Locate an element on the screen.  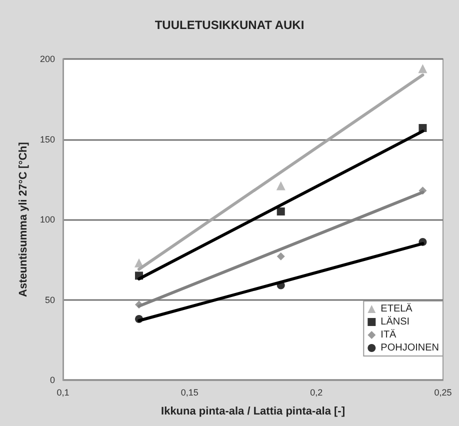
y-tick-label: 0 is located at coordinates (52, 380).